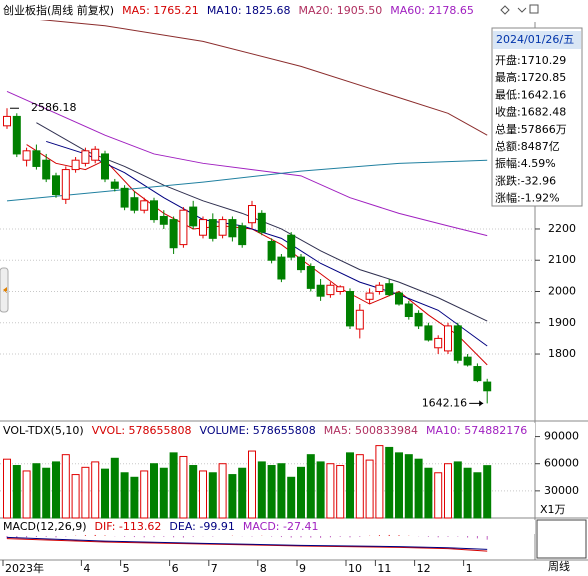  What do you see at coordinates (527, 198) in the screenshot?
I see `info-row: 涨幅:-1.92%` at bounding box center [527, 198].